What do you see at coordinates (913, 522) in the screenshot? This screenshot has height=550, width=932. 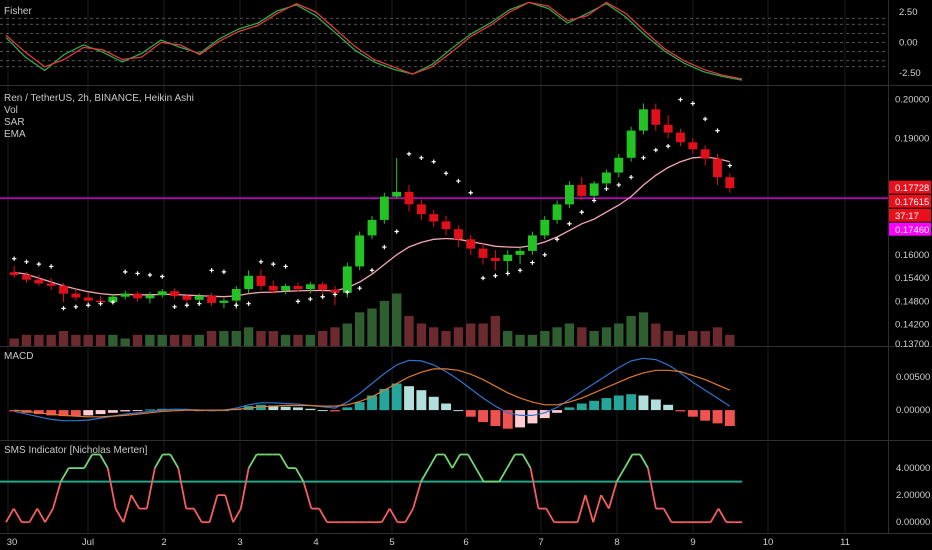 I see `sms-tick-label: 0.00000` at bounding box center [913, 522].